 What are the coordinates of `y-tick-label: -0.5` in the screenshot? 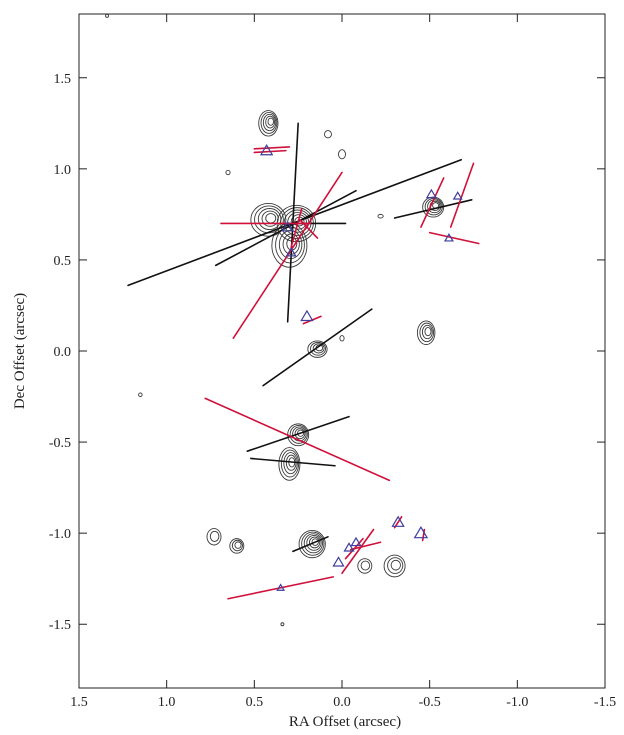 It's located at (60, 443).